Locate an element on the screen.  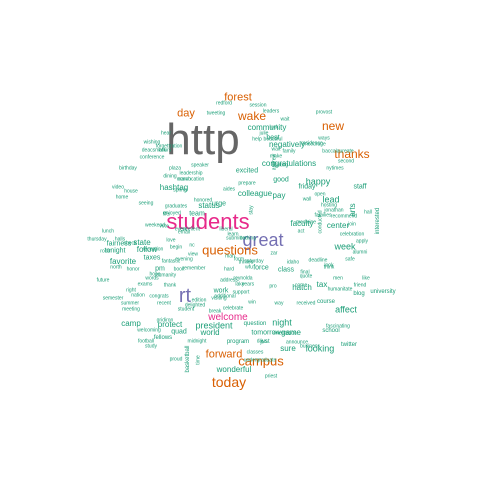
word-nation: nation is located at coordinates (138, 295).